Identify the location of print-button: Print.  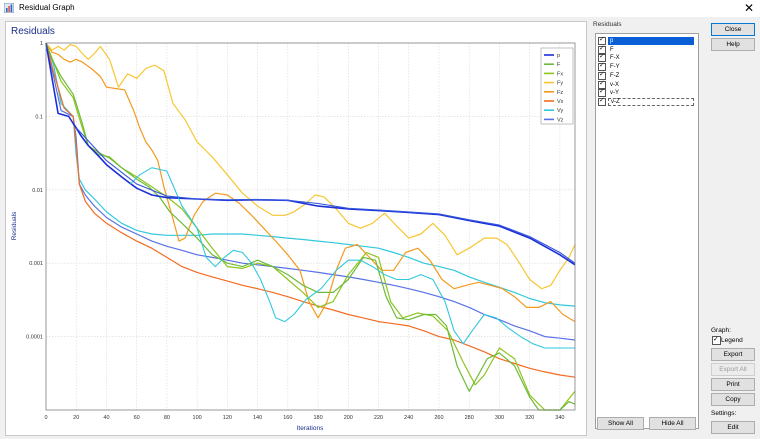
(733, 384).